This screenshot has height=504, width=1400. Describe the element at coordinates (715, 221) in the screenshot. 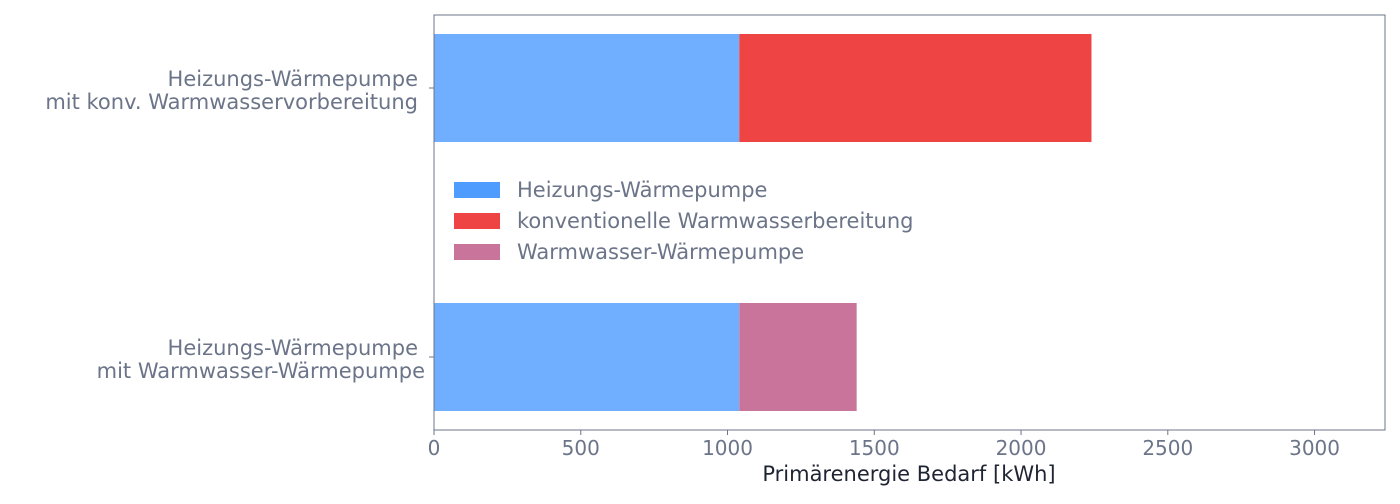

I see `legend-label: konventionelle Warmwasserbereitung` at that location.